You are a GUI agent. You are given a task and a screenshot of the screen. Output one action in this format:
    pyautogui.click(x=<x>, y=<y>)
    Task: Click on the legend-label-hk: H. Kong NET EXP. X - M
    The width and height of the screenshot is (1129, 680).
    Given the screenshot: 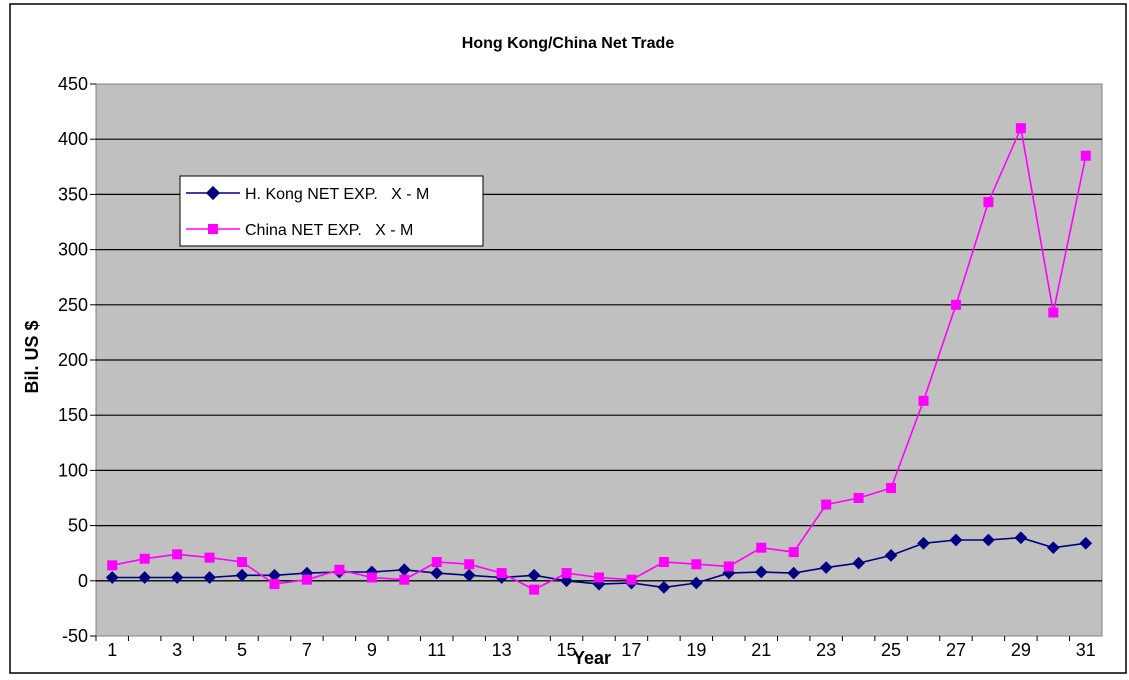 What is the action you would take?
    pyautogui.click(x=337, y=194)
    